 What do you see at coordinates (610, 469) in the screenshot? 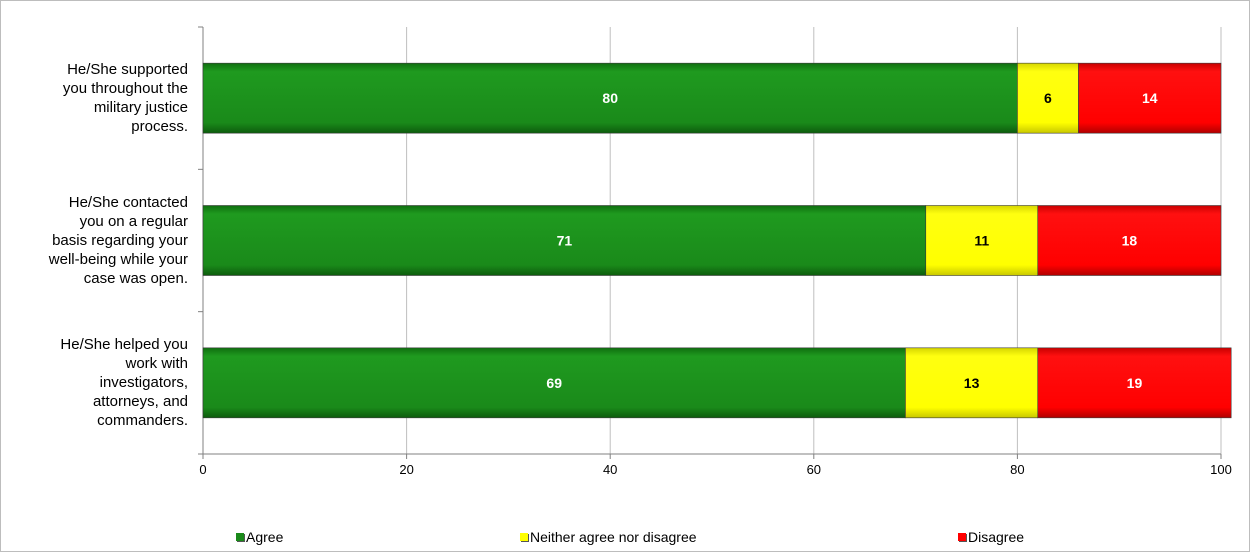
I see `x-tick-label: 40` at bounding box center [610, 469].